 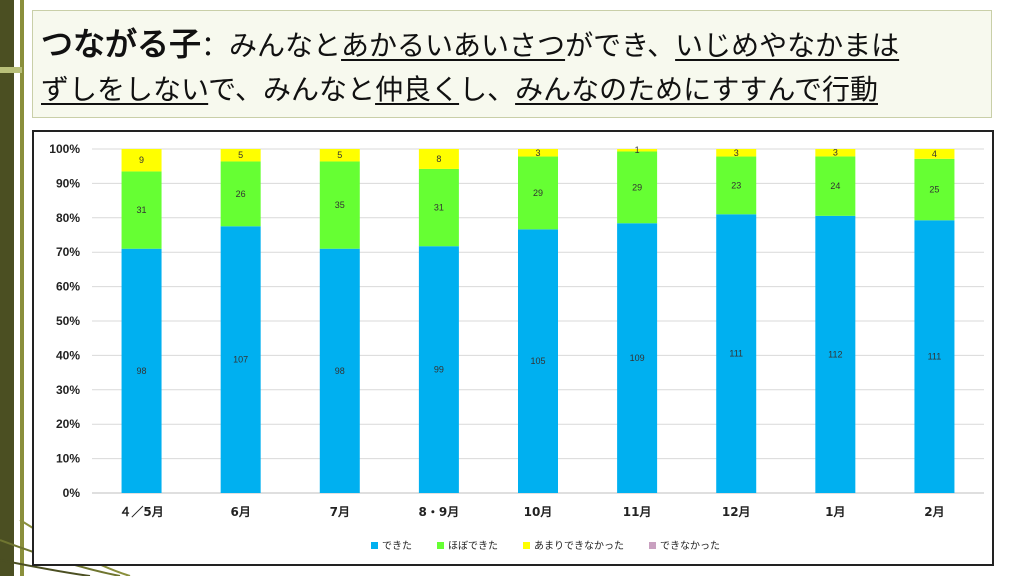 I want to click on data-label: 99, so click(x=439, y=370).